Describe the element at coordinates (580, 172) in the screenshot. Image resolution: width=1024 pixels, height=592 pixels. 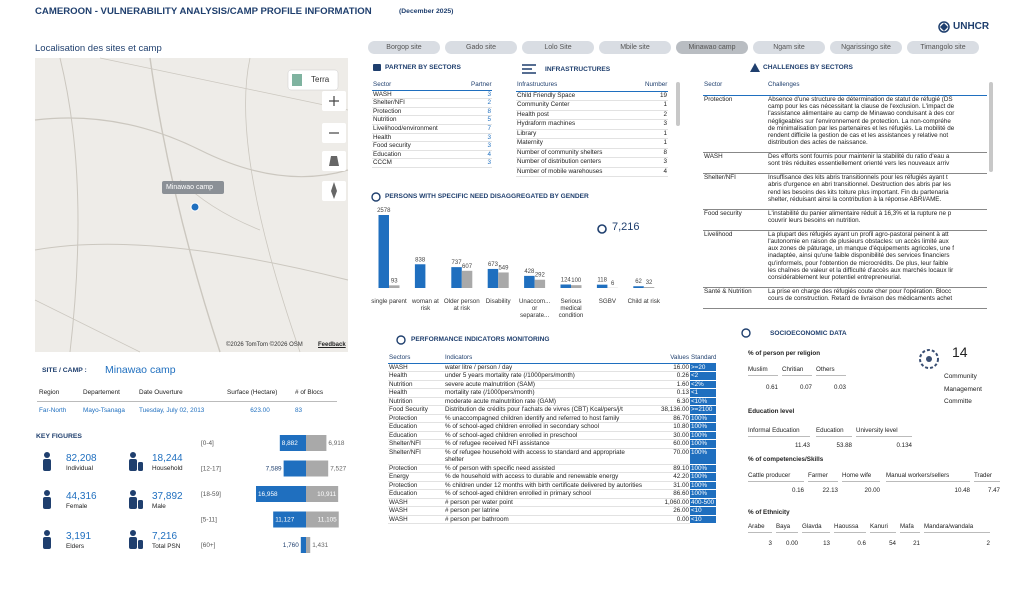
I see `infrastructure: Number of mobile warehouses` at that location.